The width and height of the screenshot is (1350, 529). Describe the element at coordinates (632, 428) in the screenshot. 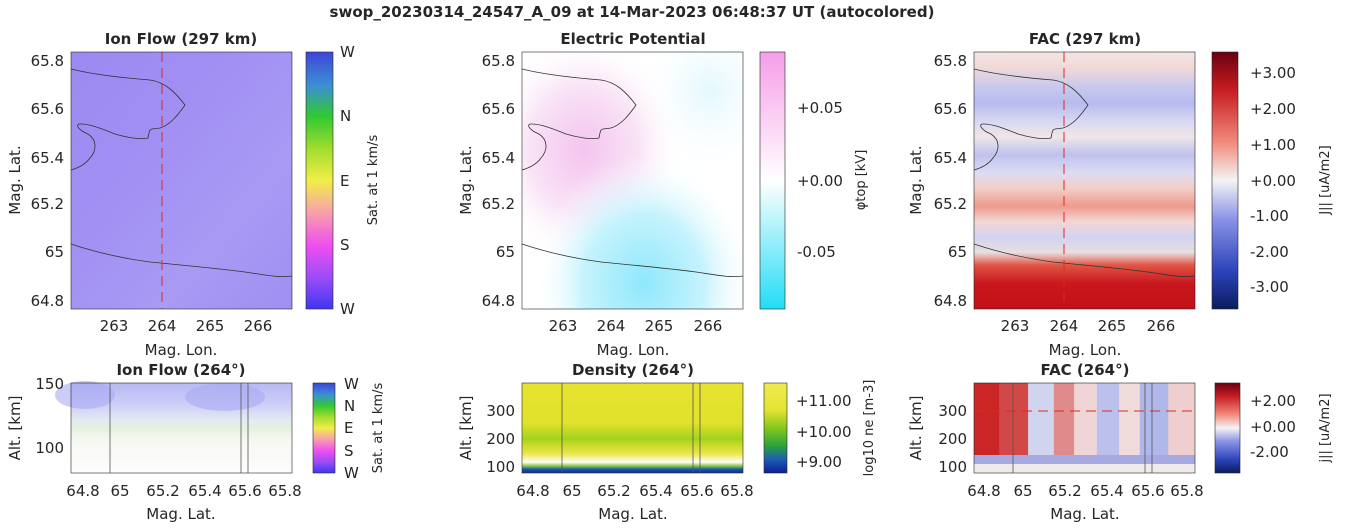

I see `density-alt-field` at that location.